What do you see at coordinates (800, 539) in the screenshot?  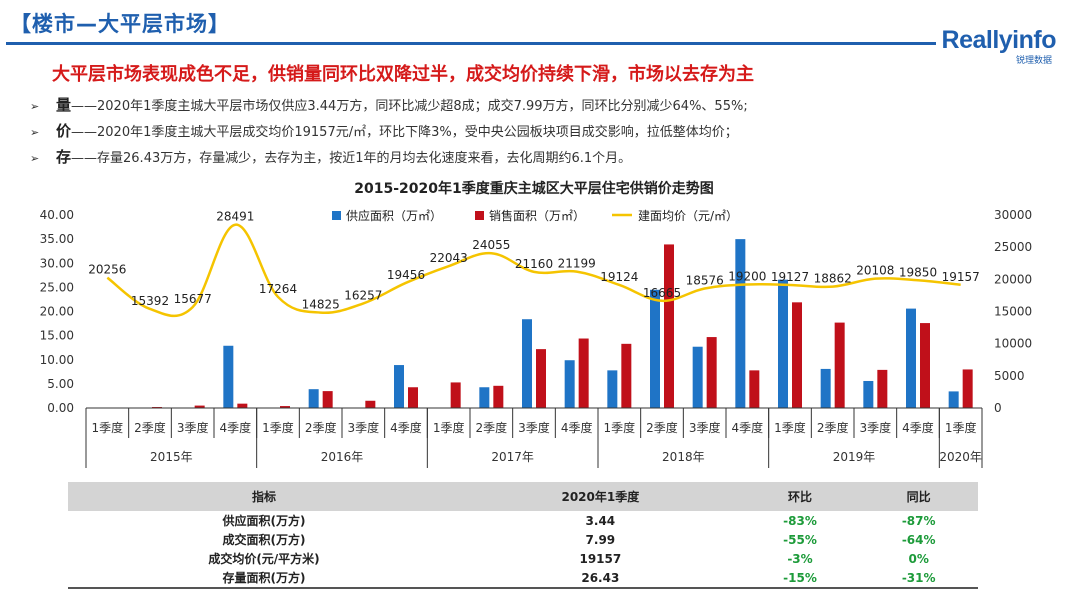 I see `row-qoq: -55%` at bounding box center [800, 539].